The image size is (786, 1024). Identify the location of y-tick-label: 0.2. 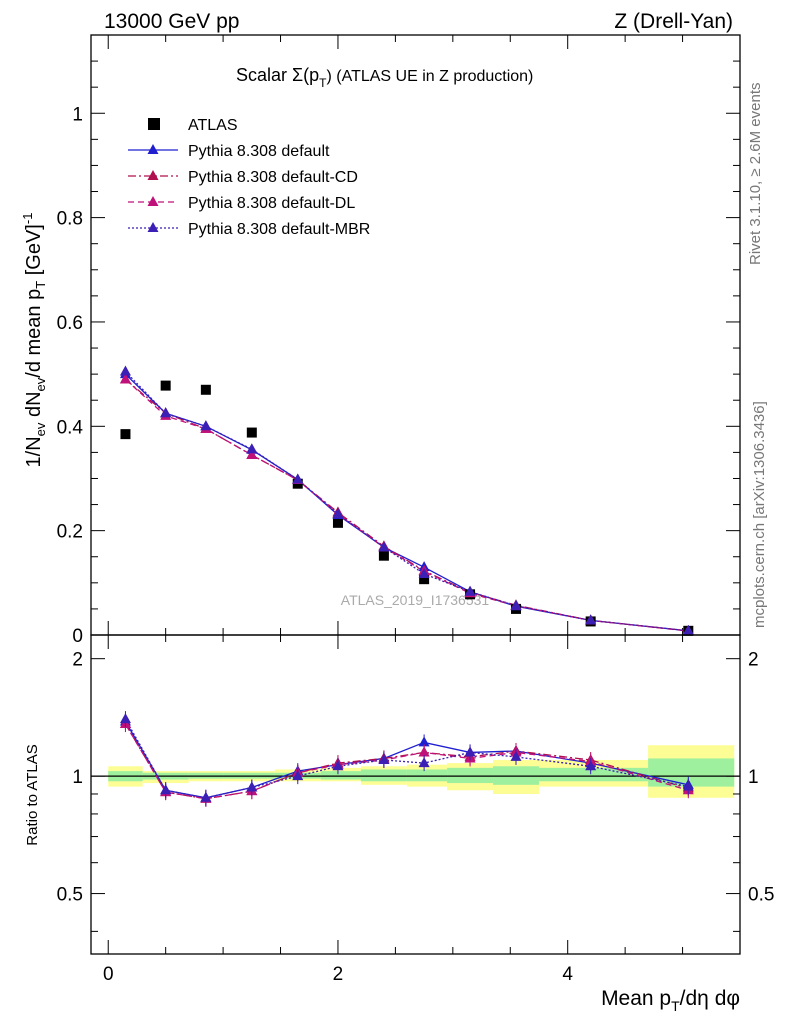
(70, 532).